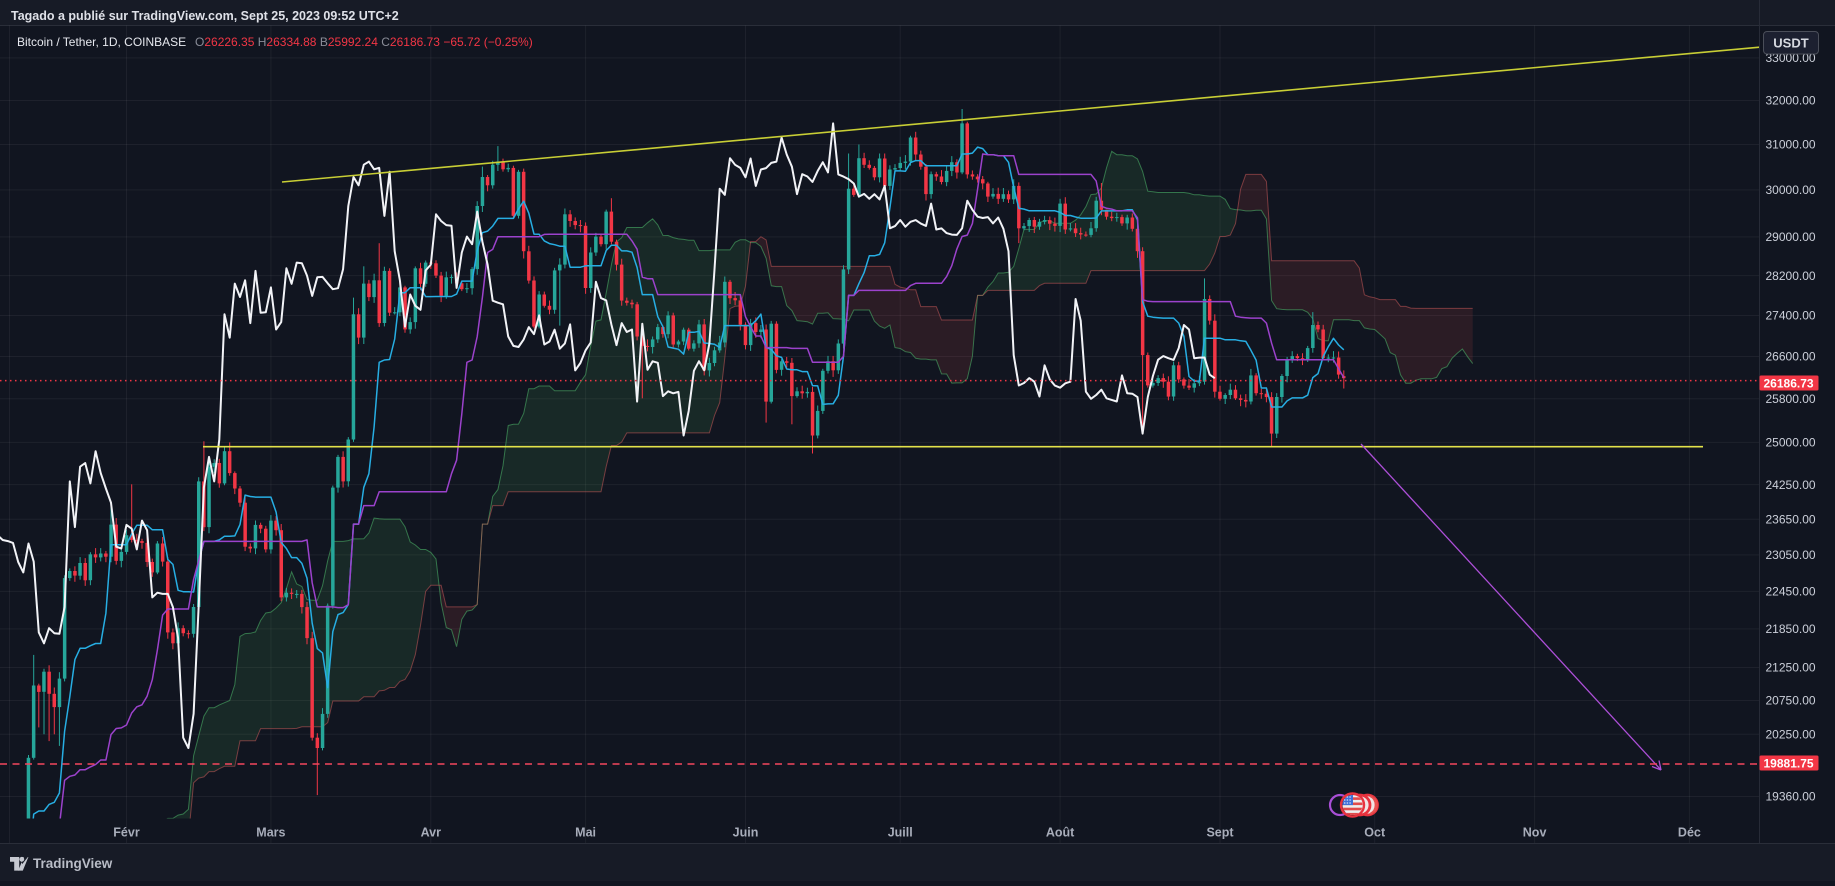  I want to click on svg-text: TradingView, so click(73, 863).